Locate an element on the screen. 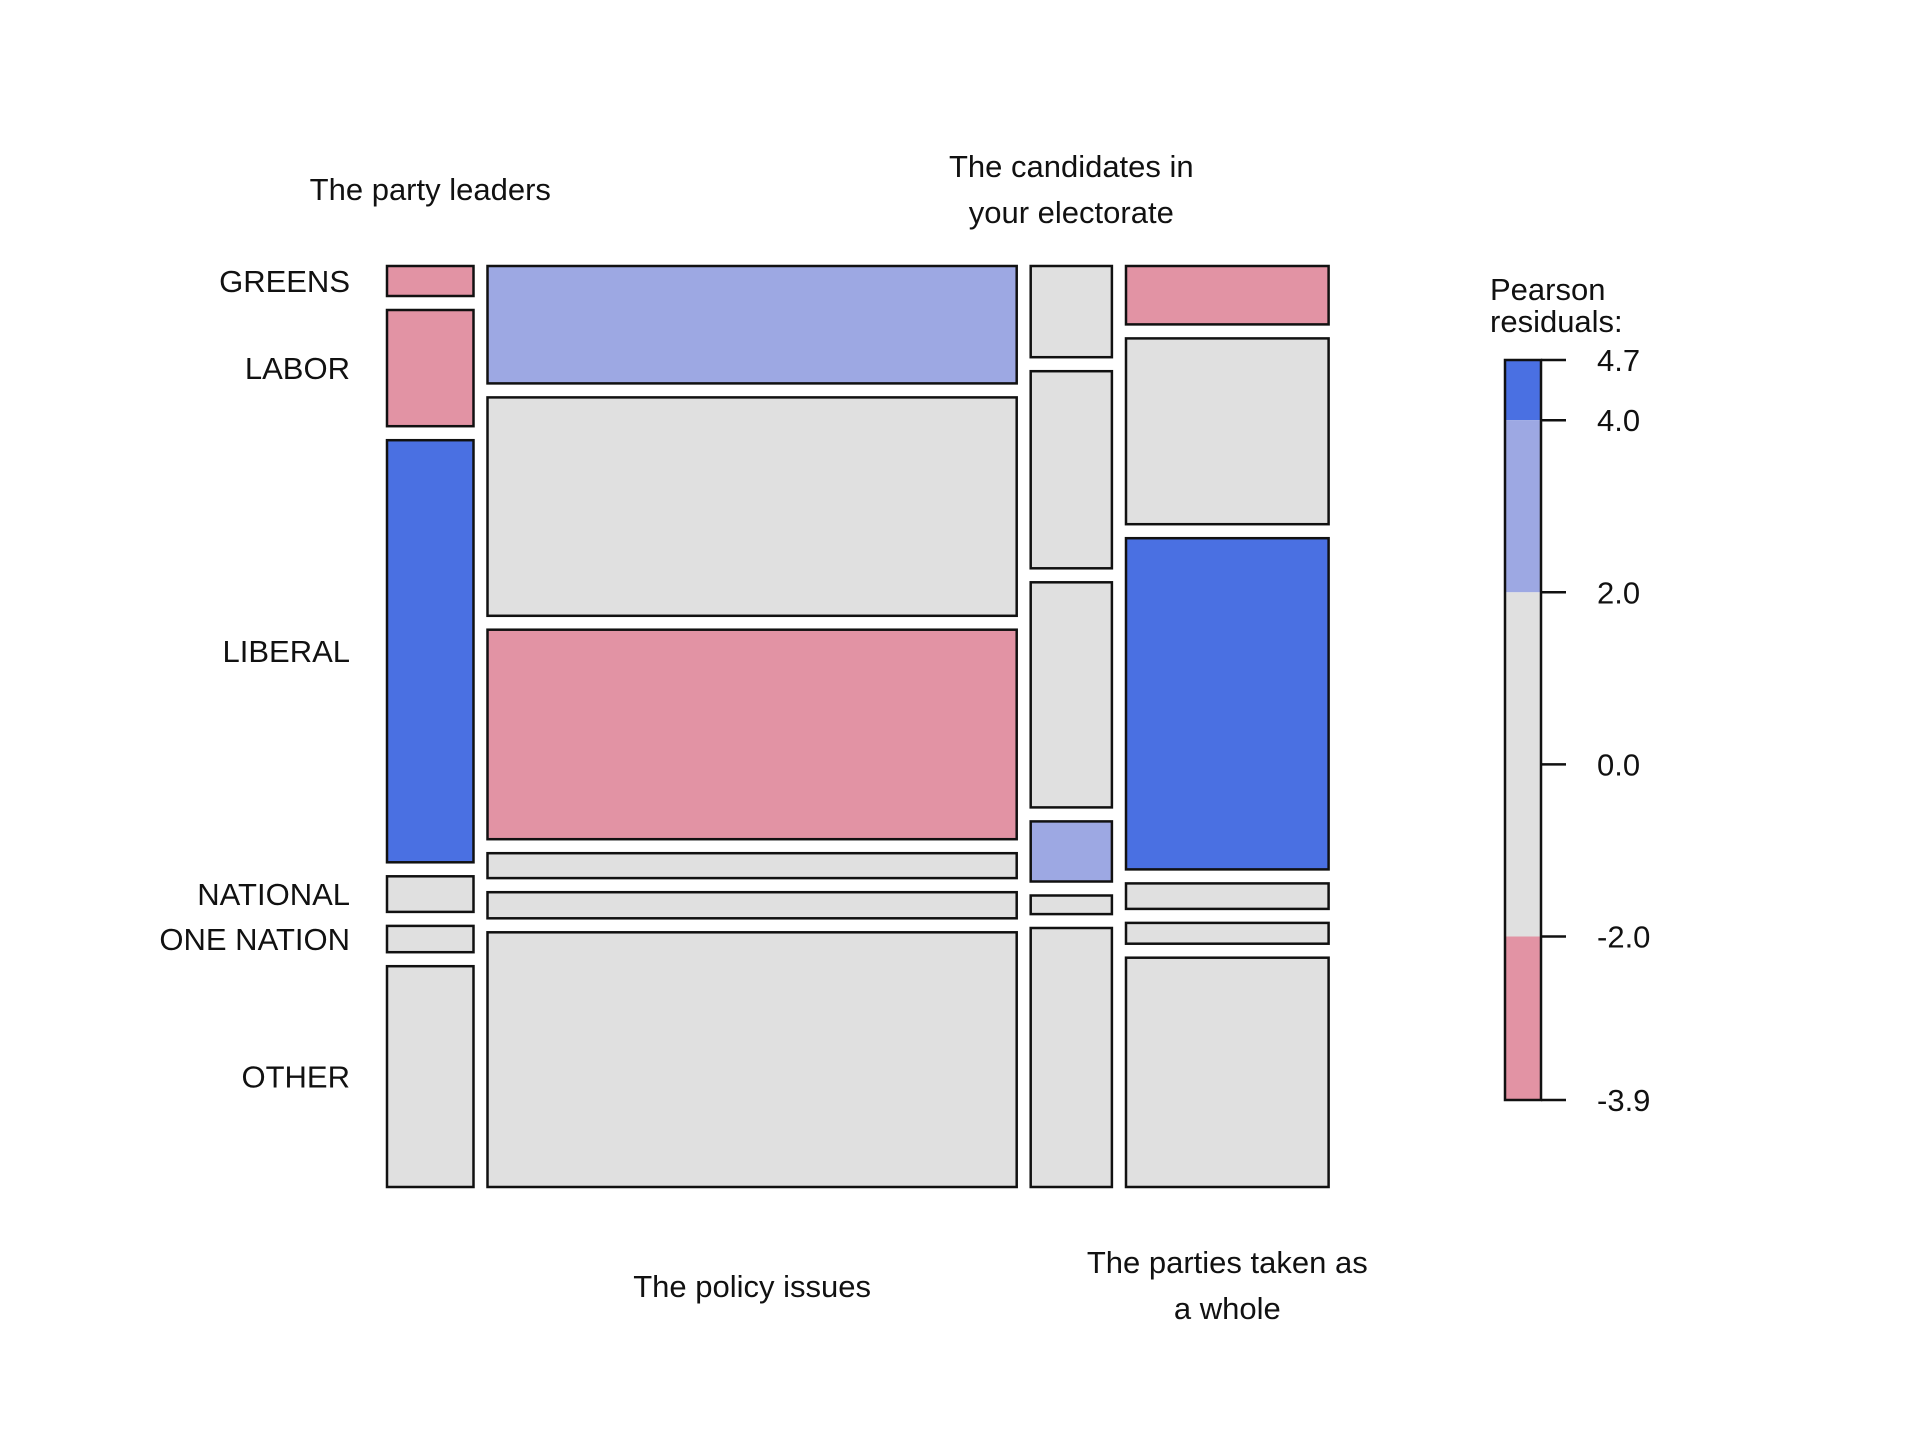  legend-tick-label: 0.0 is located at coordinates (1618, 764).